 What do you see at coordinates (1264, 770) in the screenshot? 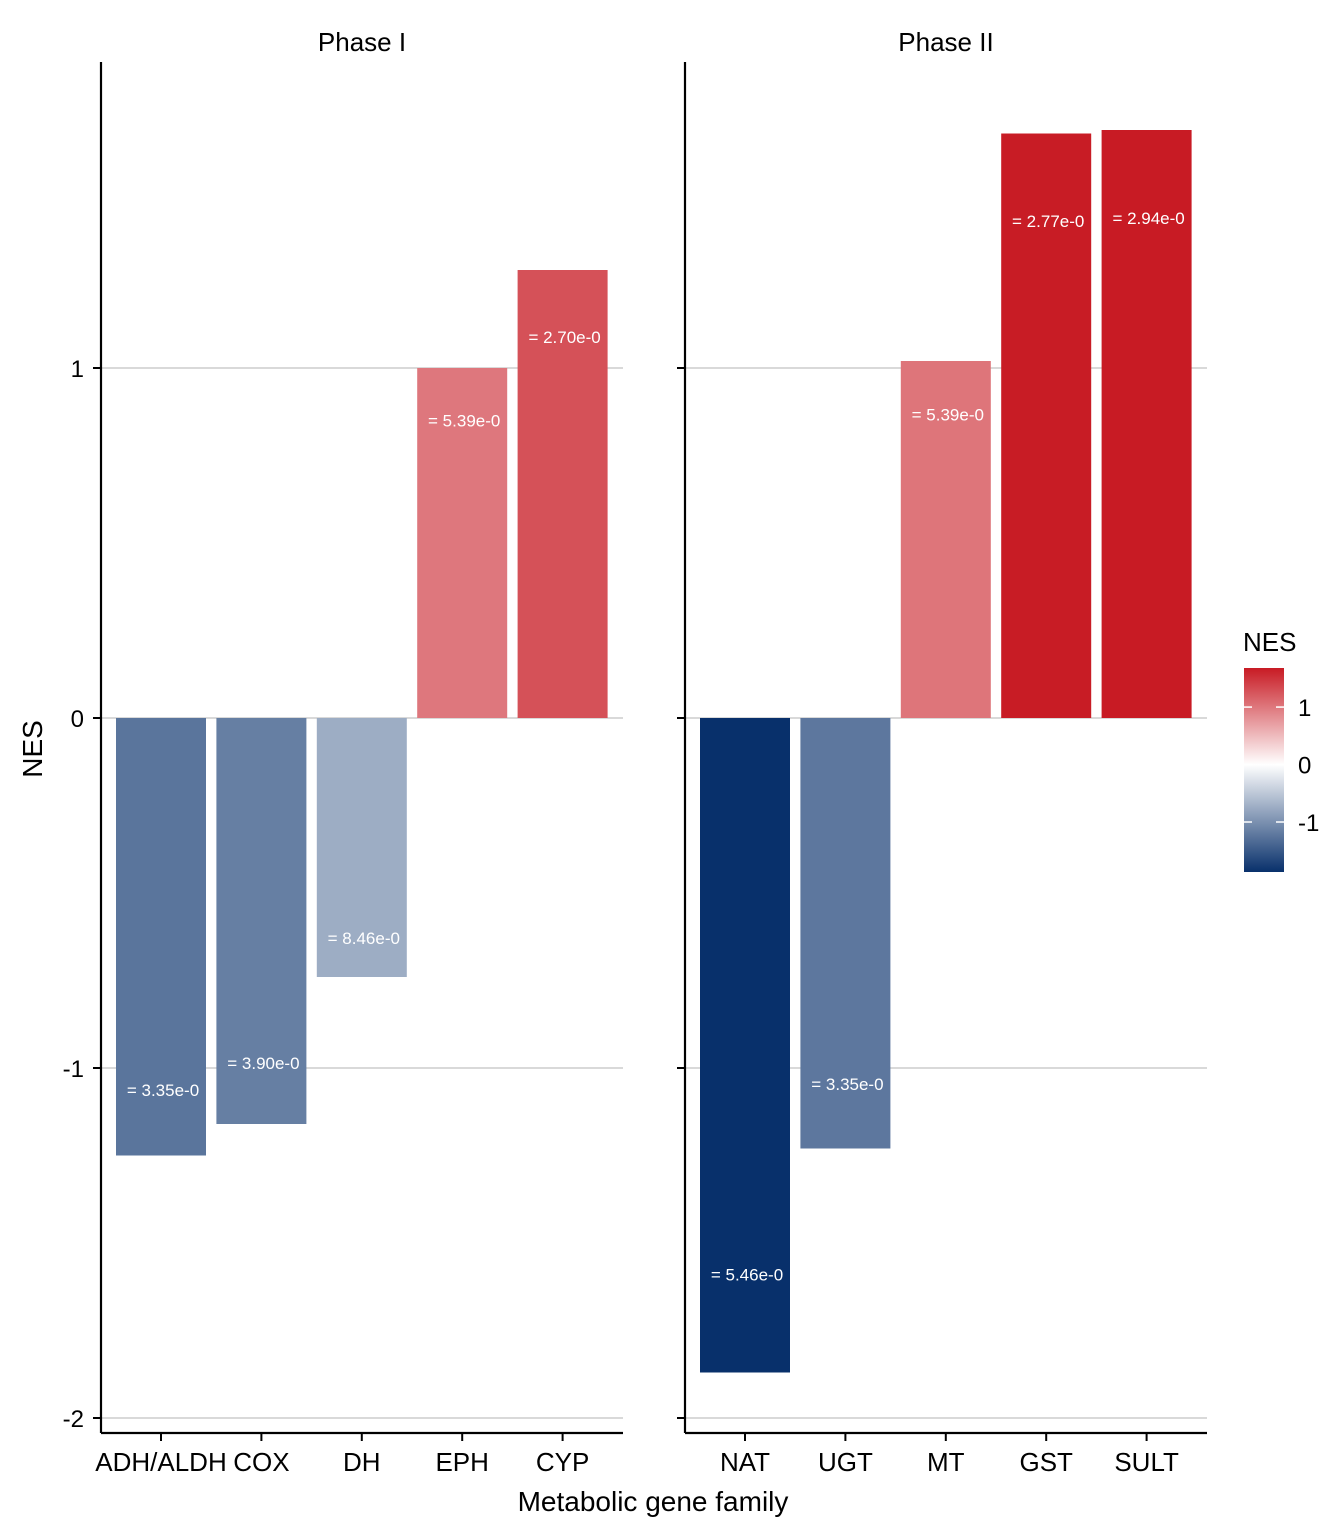
I see `legend-colorbar` at bounding box center [1264, 770].